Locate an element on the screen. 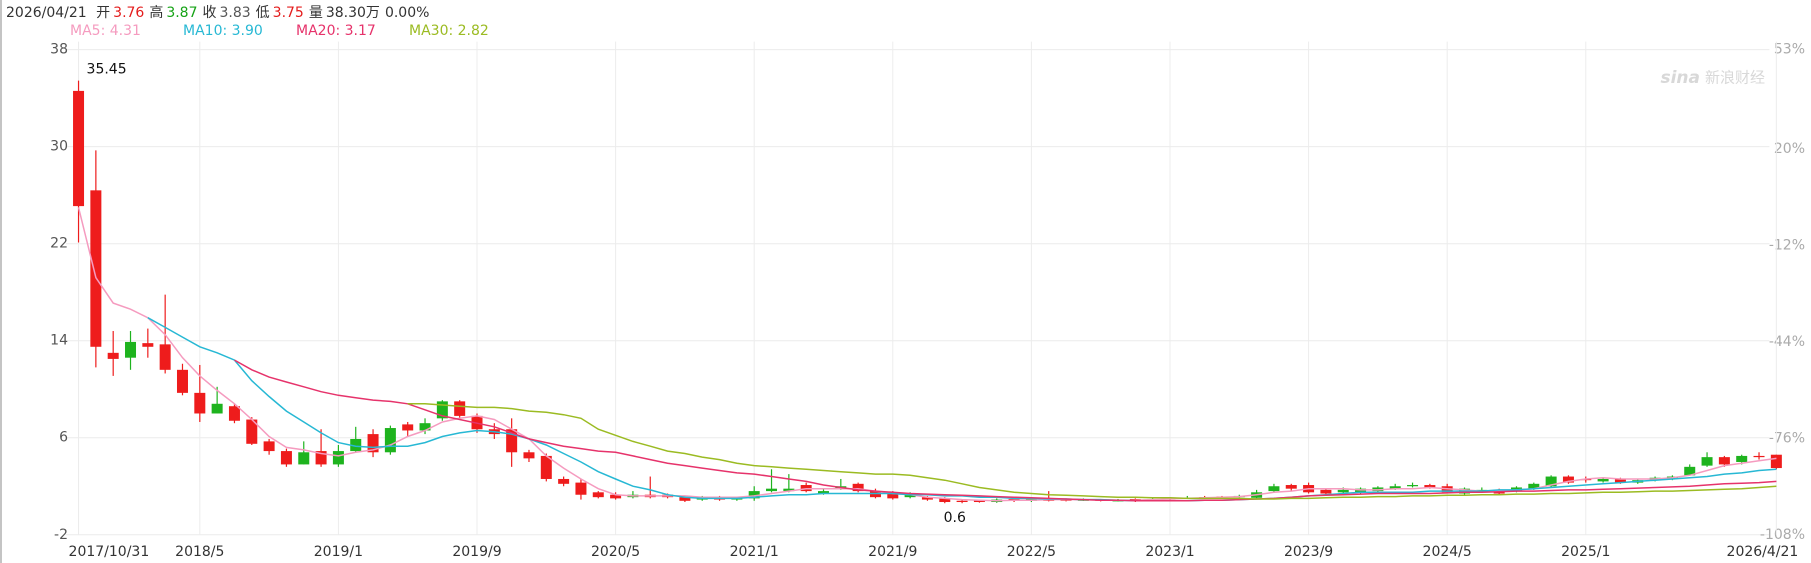 The height and width of the screenshot is (563, 1811). quote-value: 3.87 is located at coordinates (182, 13).